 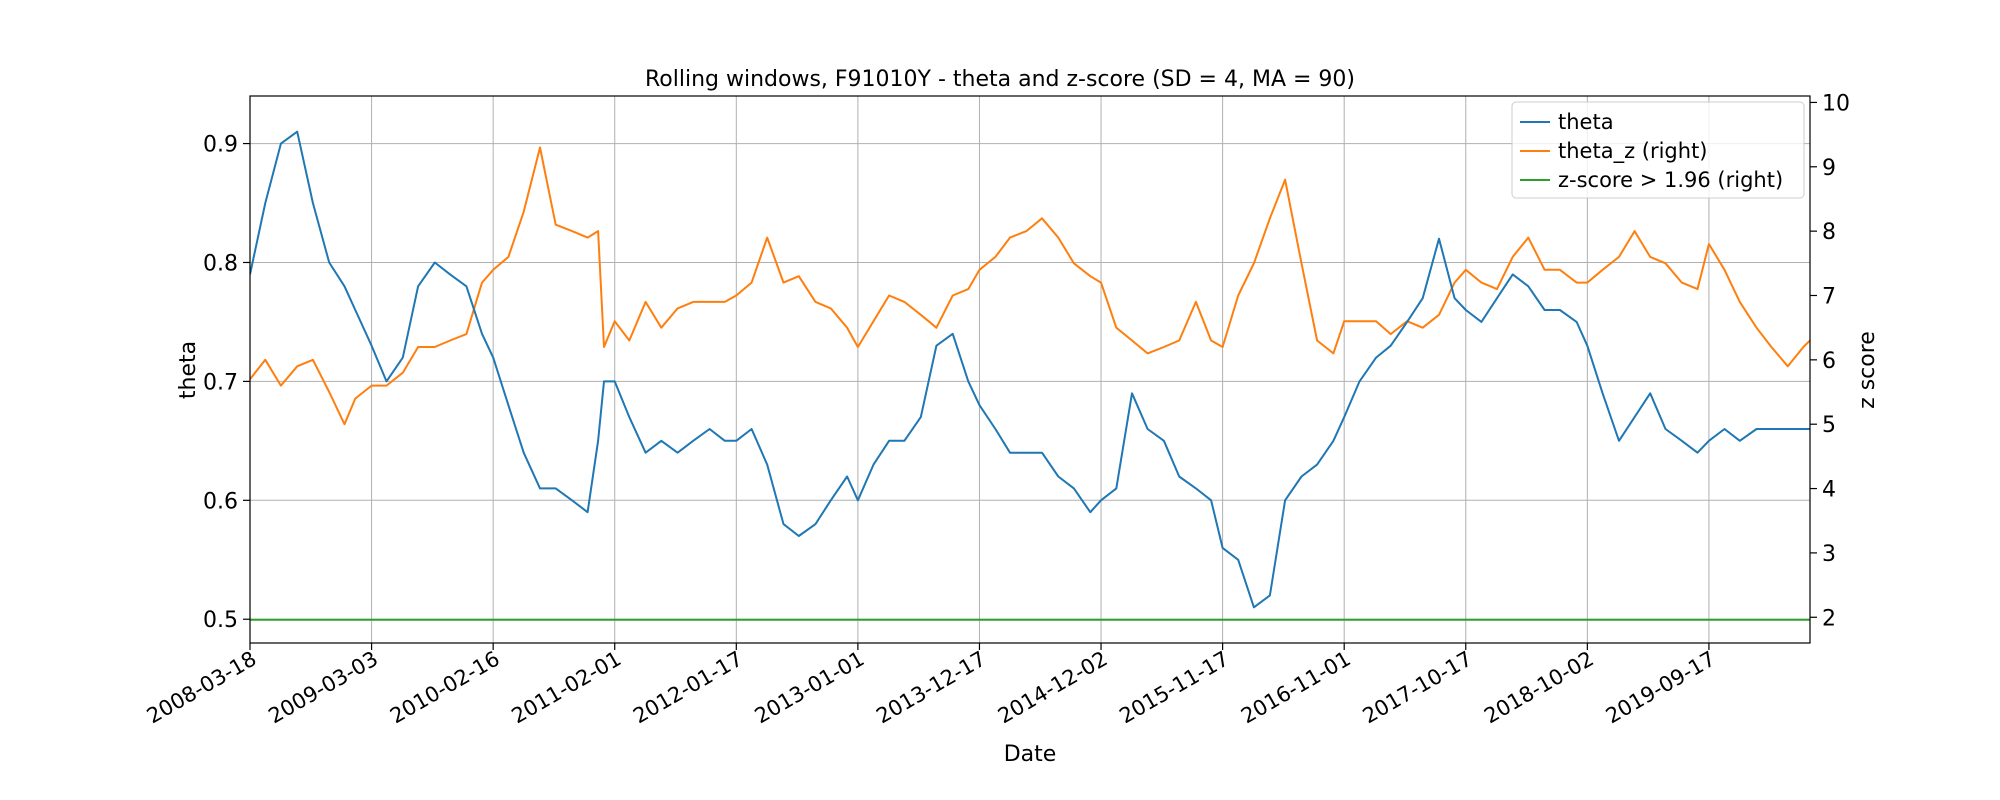 What do you see at coordinates (1867, 370) in the screenshot?
I see `y-axis-label-right: z score` at bounding box center [1867, 370].